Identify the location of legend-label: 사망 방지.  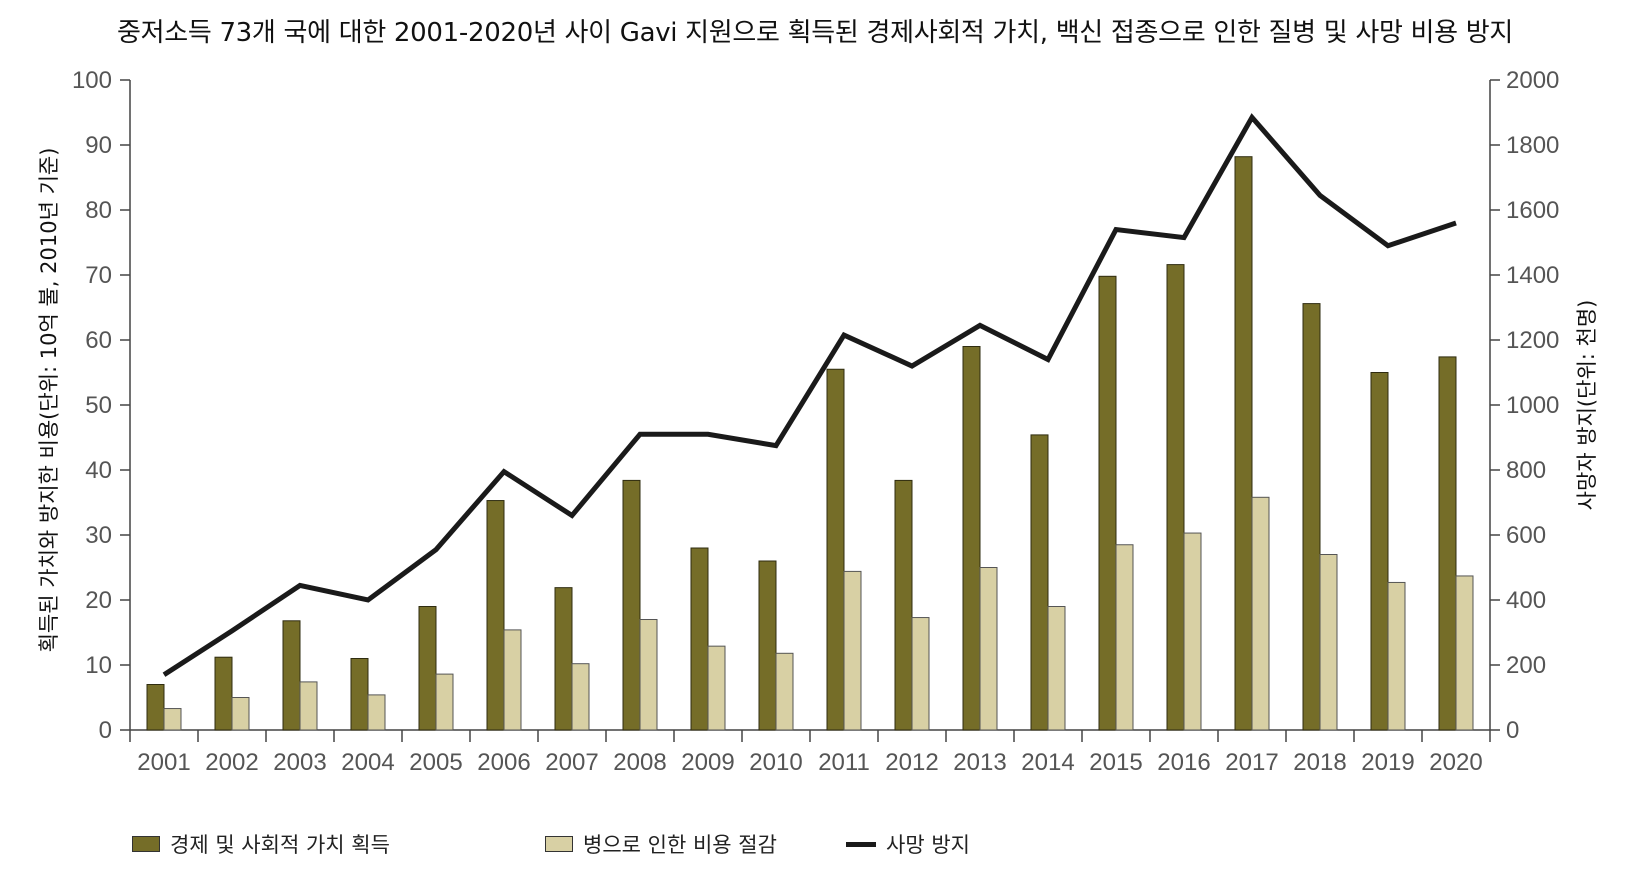
(928, 845).